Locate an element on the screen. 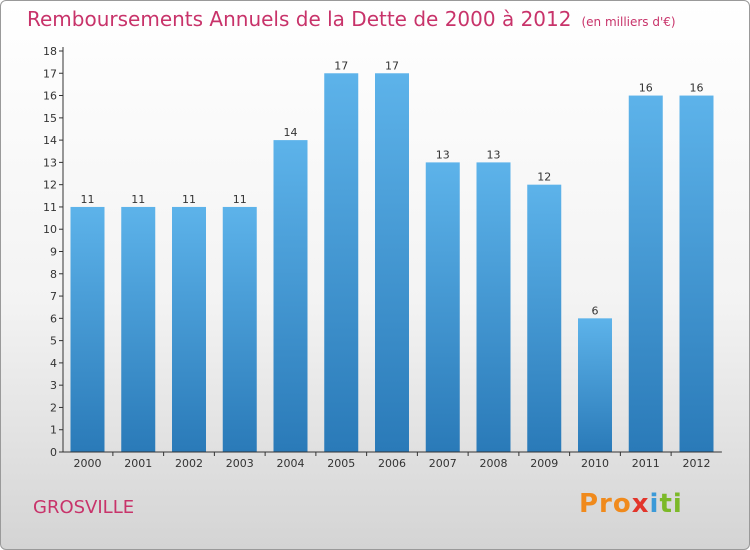 The width and height of the screenshot is (750, 550). y-tick-label: 8 is located at coordinates (53, 274).